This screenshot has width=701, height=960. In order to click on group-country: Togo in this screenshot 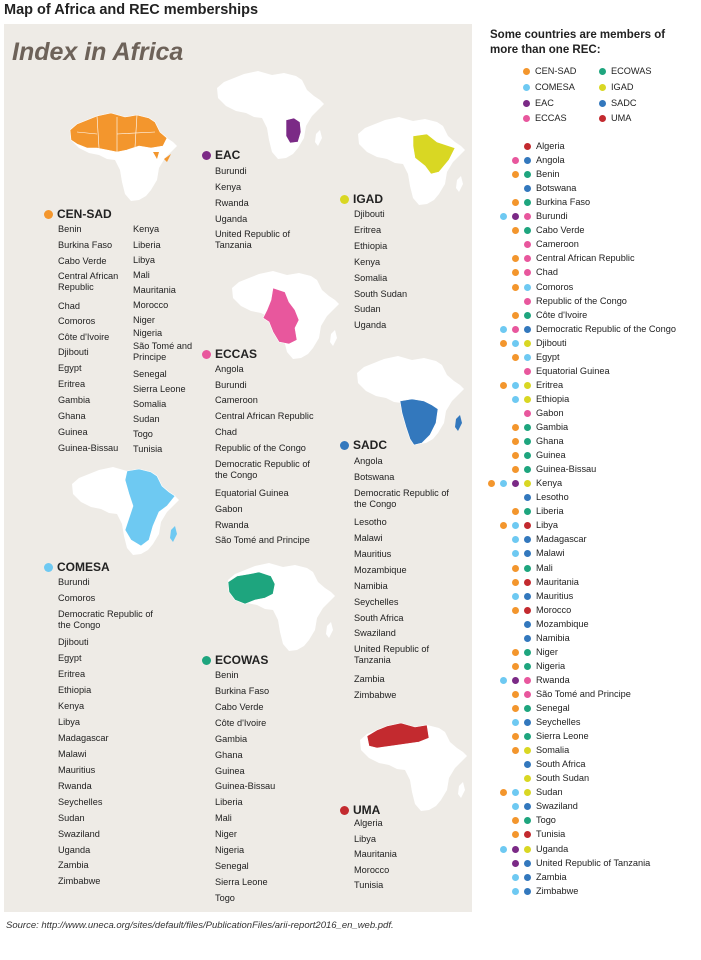, I will do `click(143, 434)`.